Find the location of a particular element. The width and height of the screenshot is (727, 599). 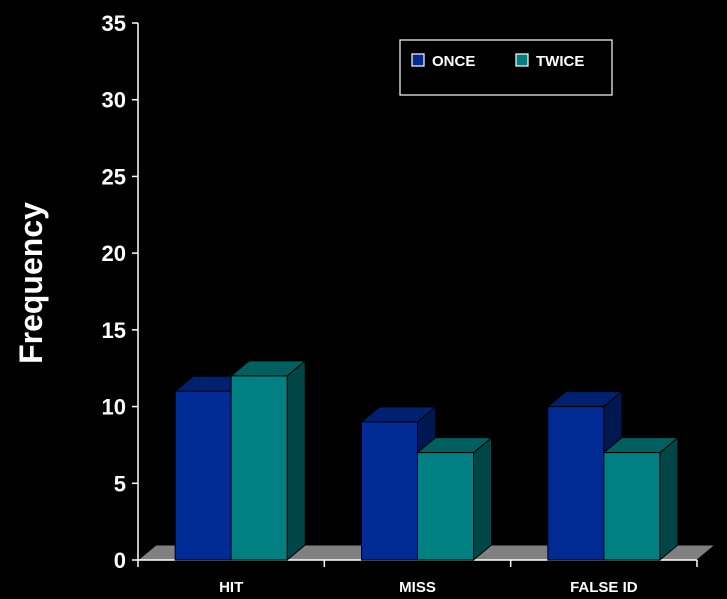

legend: ONCE TWICE is located at coordinates (506, 67).